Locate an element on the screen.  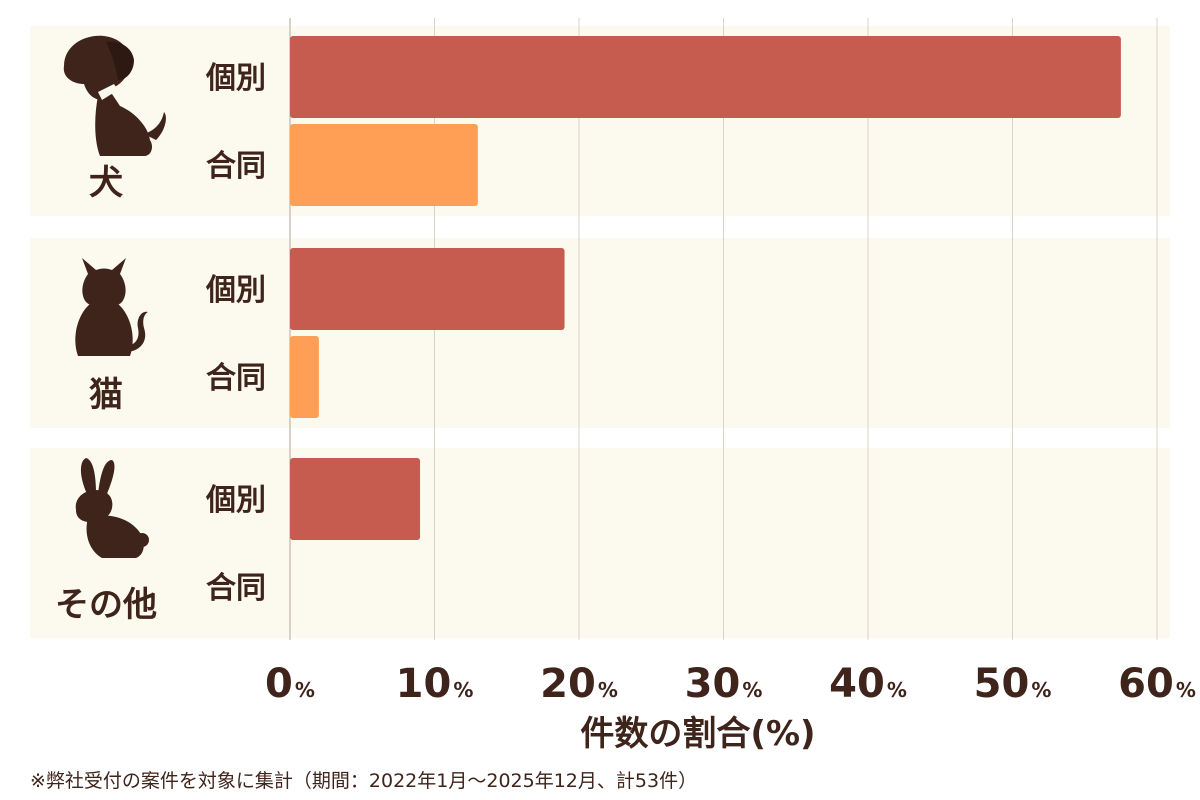
x-axis-ticks: 0% 10% 20% 30% 40% 50% 60% is located at coordinates (730, 684).